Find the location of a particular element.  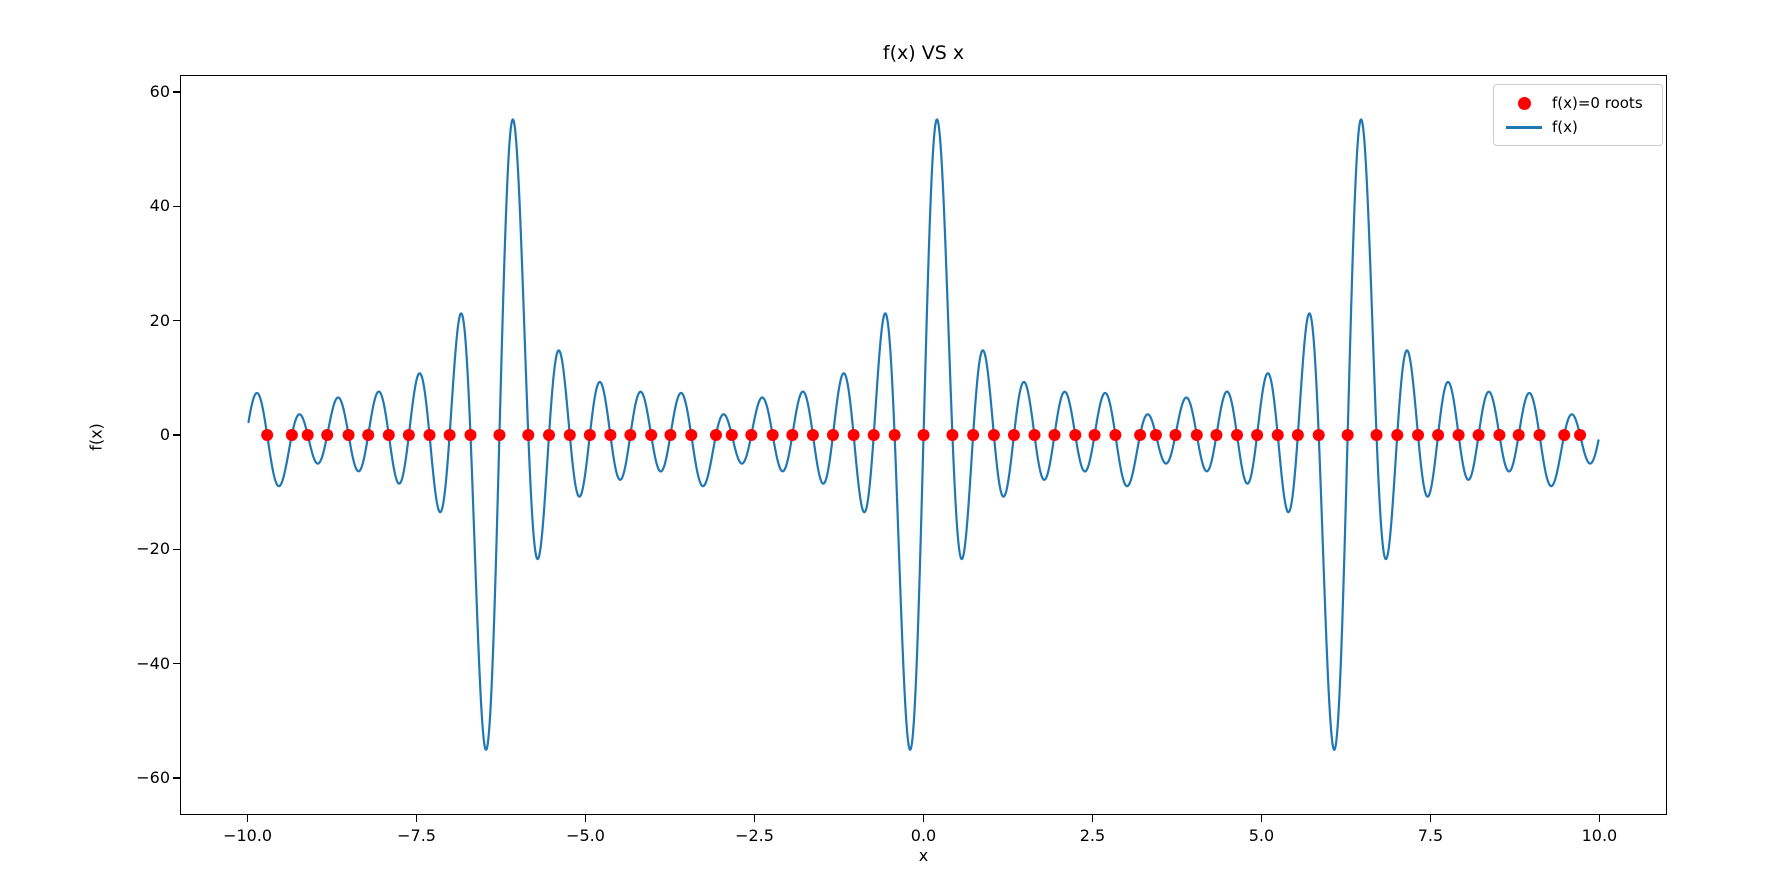

legend-handle-fx is located at coordinates (1524, 127).